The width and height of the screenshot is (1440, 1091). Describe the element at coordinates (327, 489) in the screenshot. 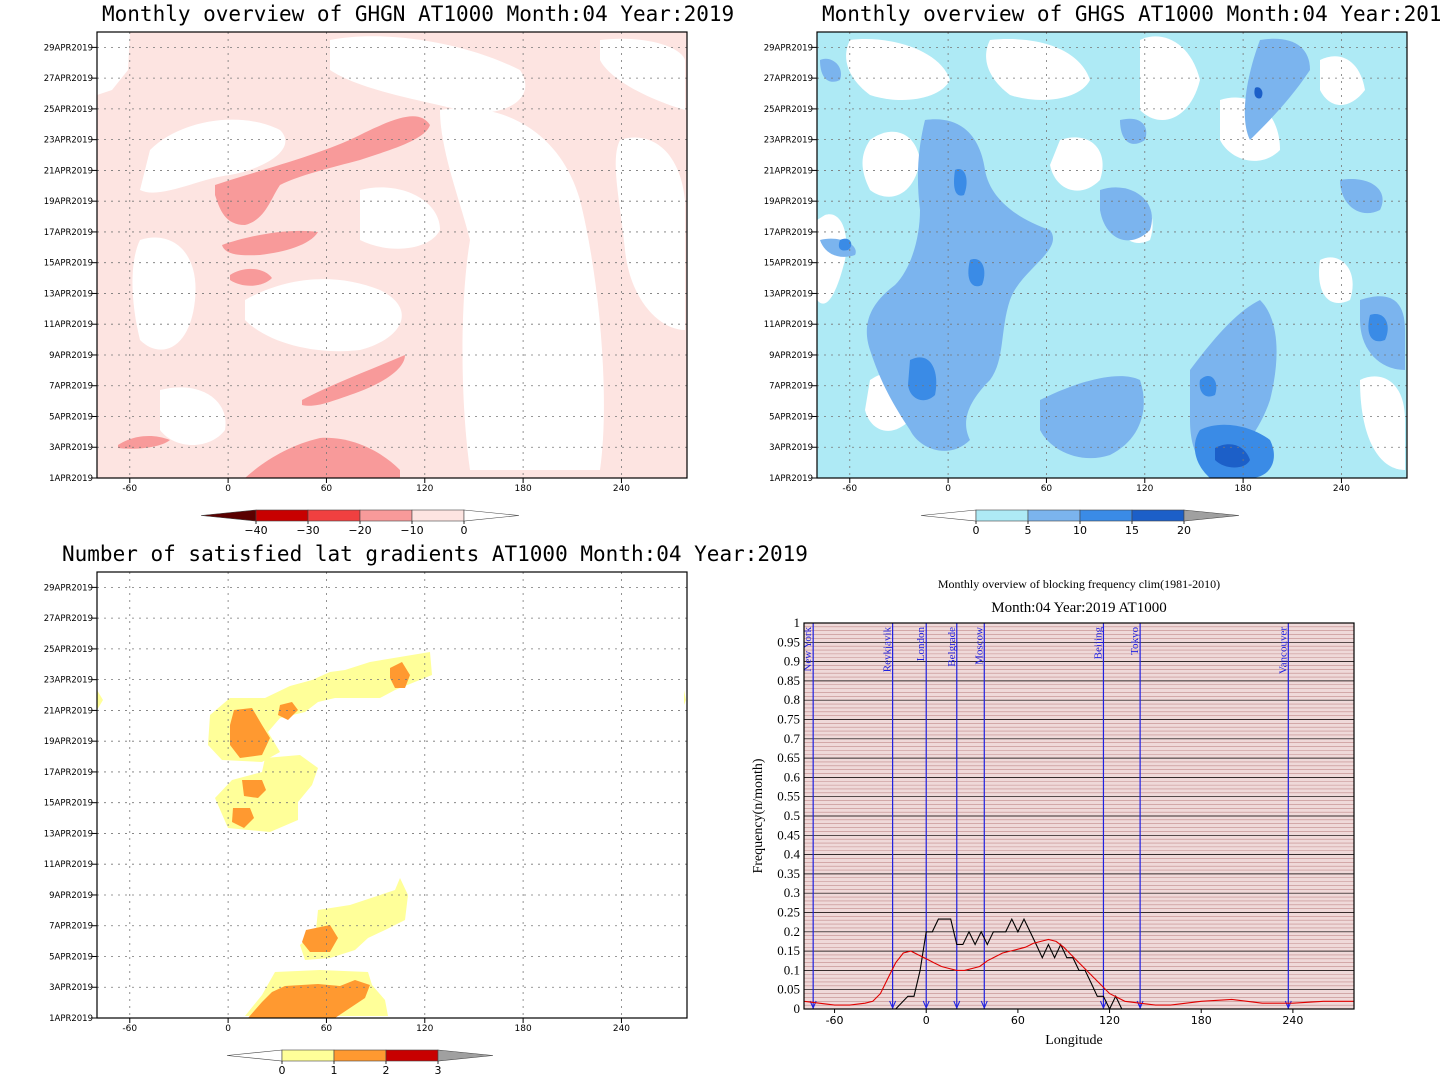

I see `ghgn-xtick-label: 60` at that location.